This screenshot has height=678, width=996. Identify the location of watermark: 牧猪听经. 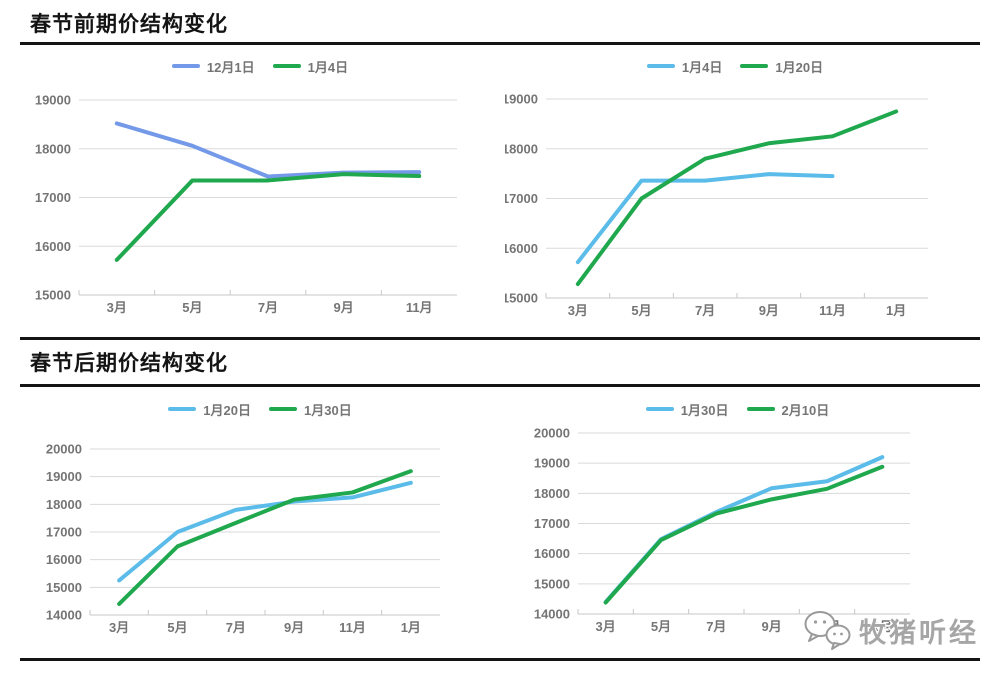
(890, 630).